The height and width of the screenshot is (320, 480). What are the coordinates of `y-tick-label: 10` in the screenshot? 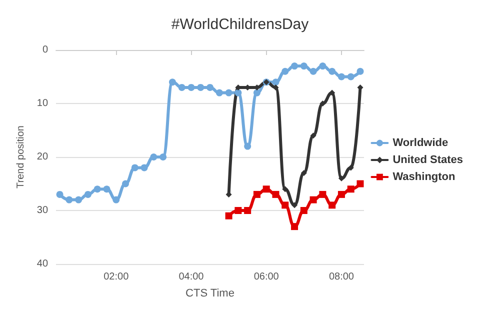 It's located at (42, 103).